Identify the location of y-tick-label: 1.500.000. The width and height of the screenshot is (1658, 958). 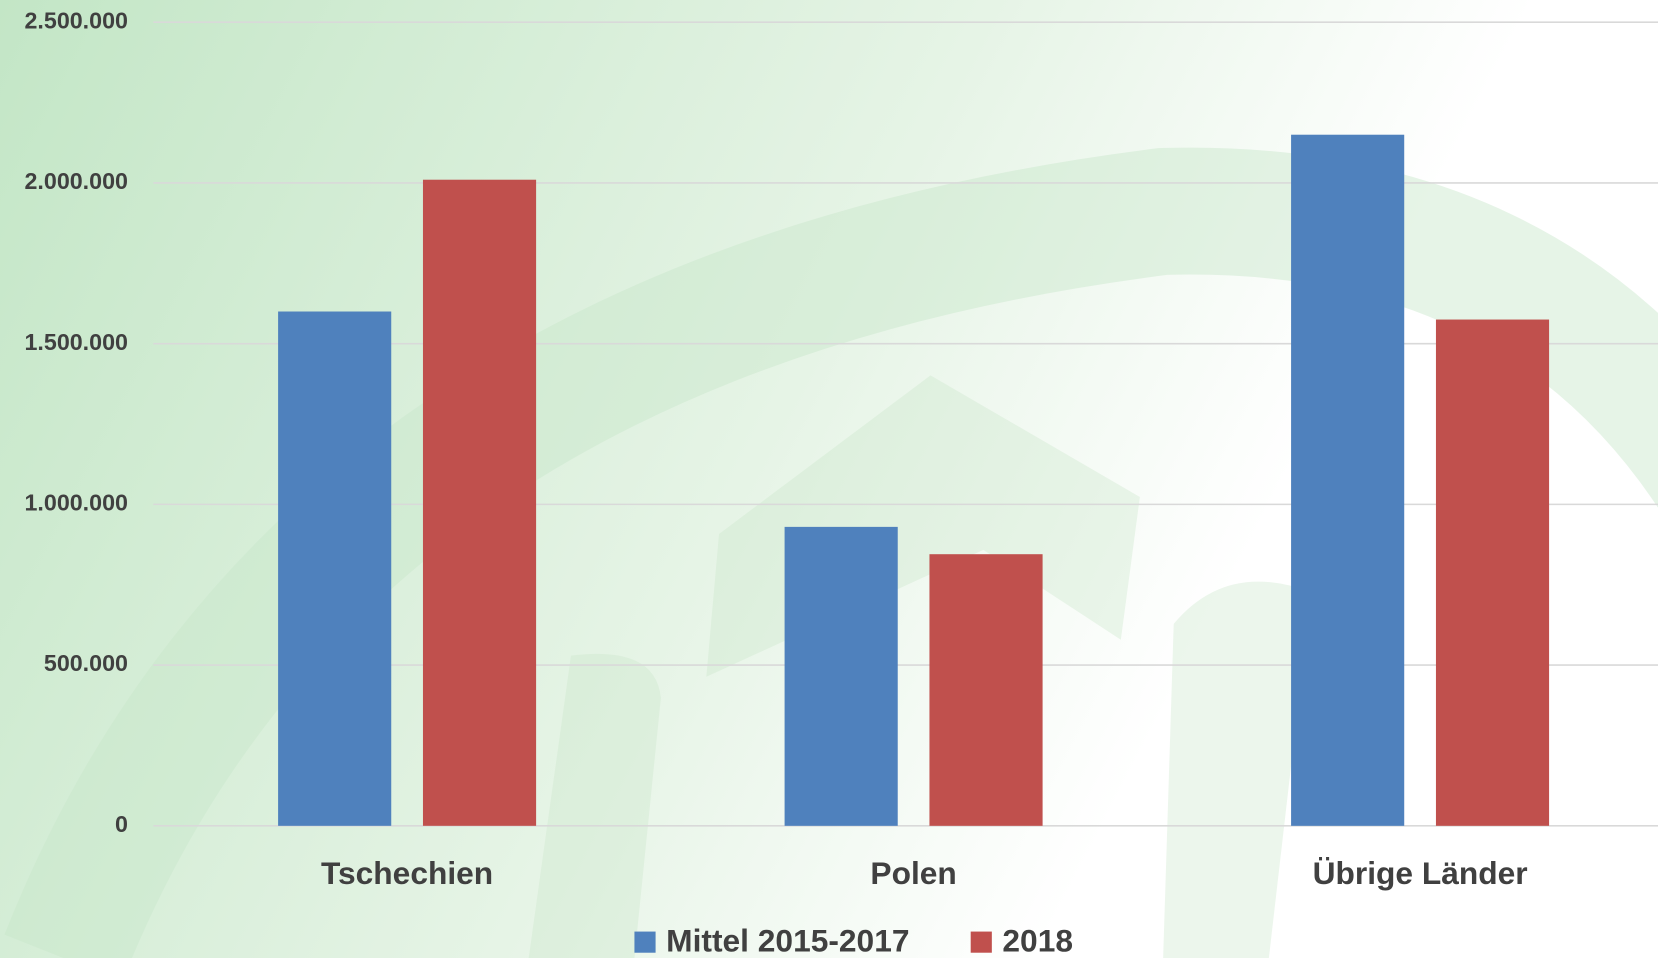
(76, 342).